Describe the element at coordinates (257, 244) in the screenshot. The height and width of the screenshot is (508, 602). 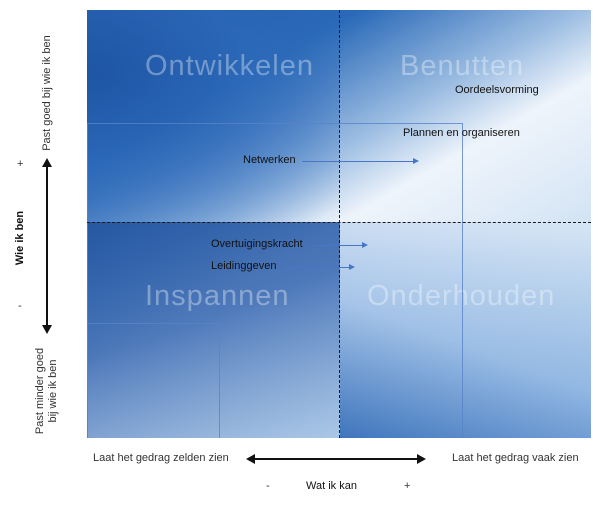
I see `item-overtuigingskracht: Overtuigingskracht` at that location.